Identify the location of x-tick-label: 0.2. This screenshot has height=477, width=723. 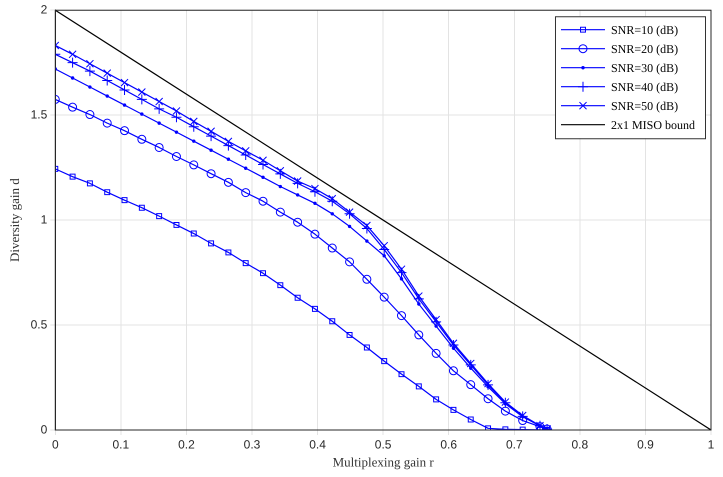
(187, 445).